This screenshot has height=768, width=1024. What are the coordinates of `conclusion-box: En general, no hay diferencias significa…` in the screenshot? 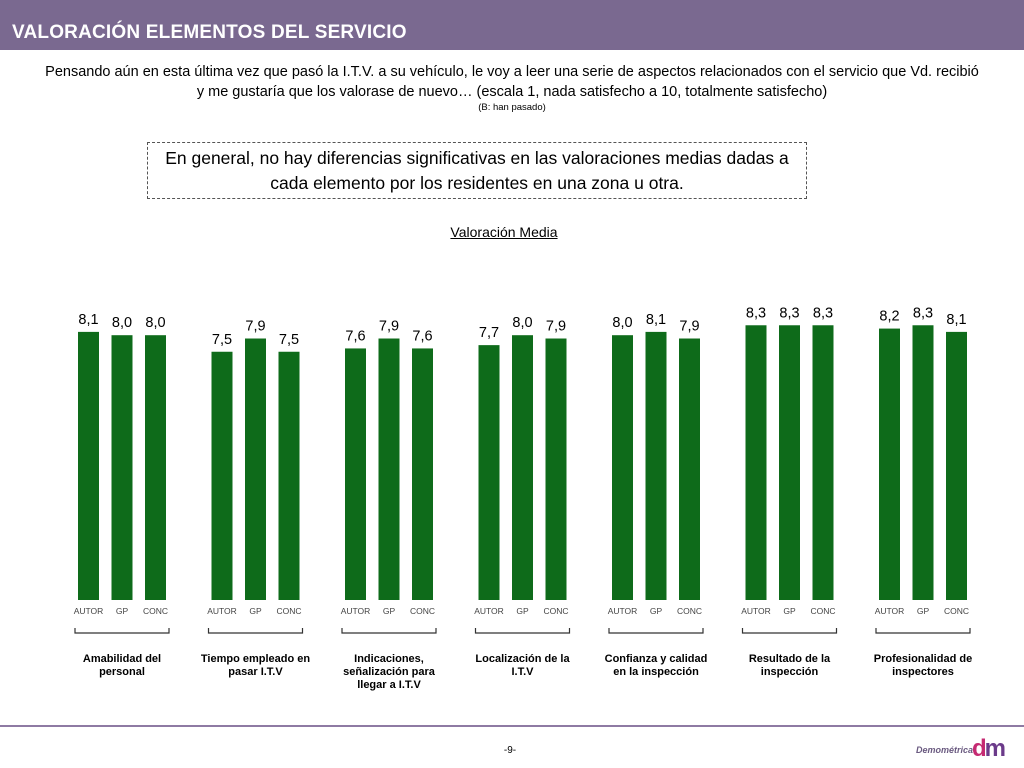 It's located at (477, 170).